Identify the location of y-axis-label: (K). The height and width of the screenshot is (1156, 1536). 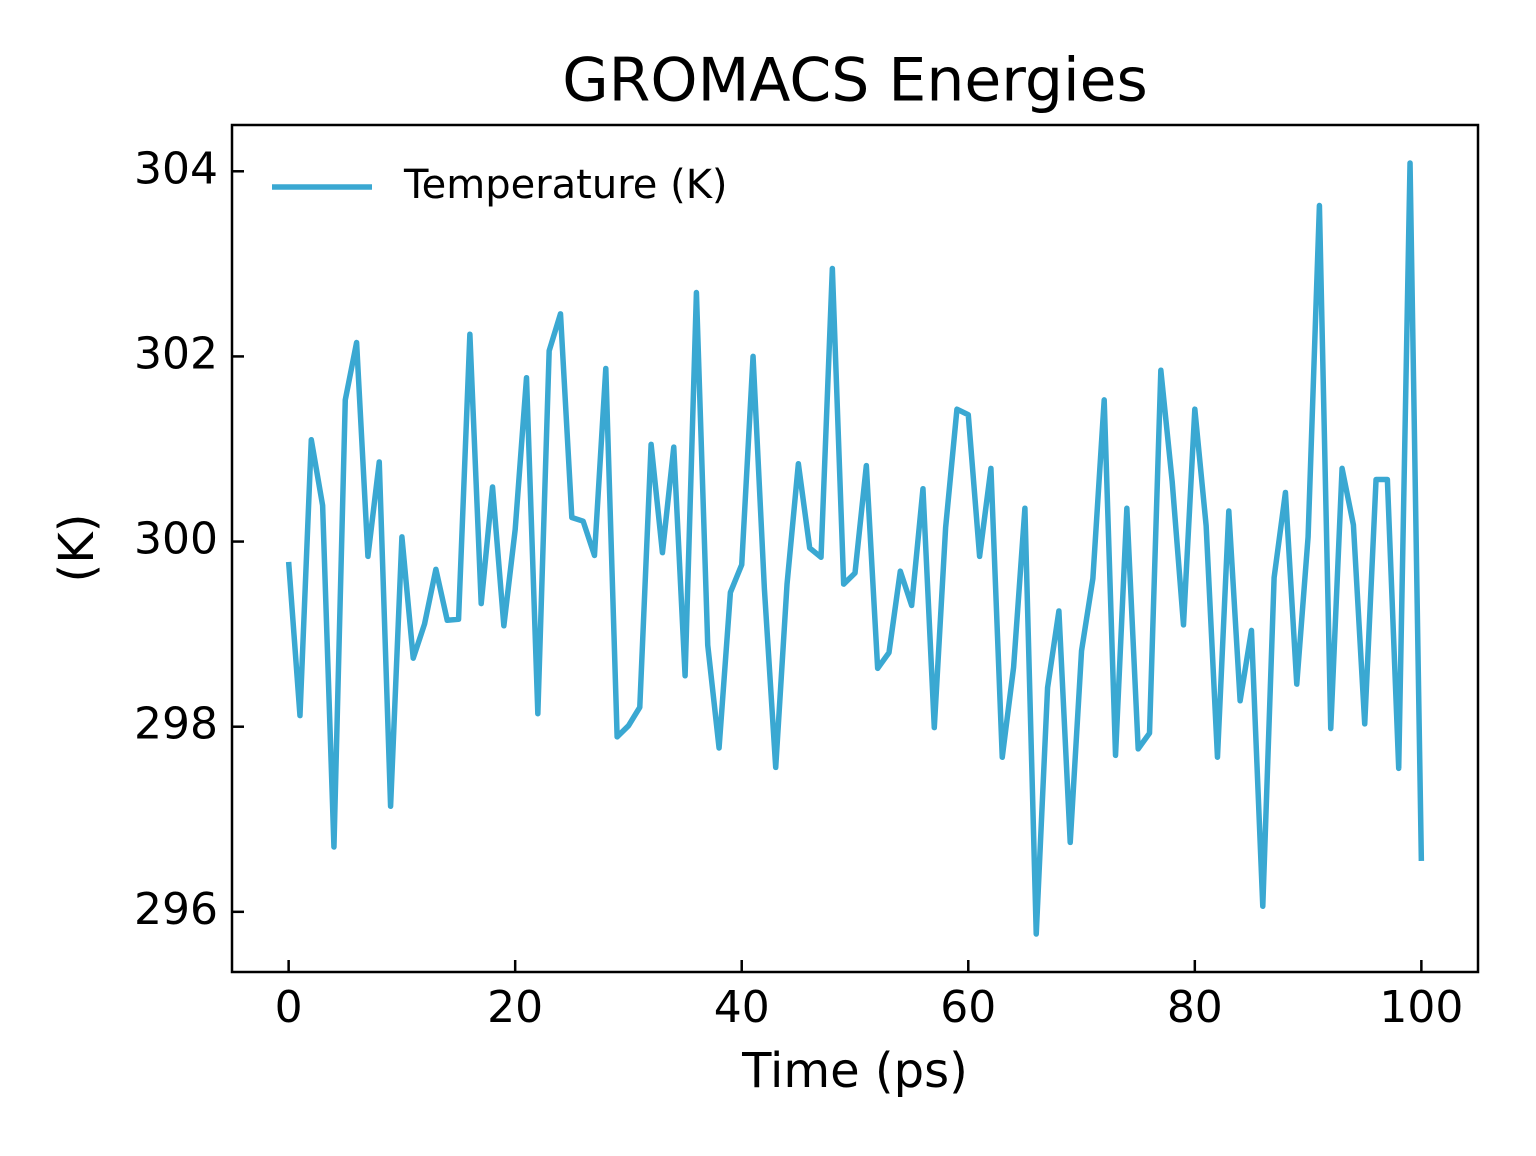
(77, 548).